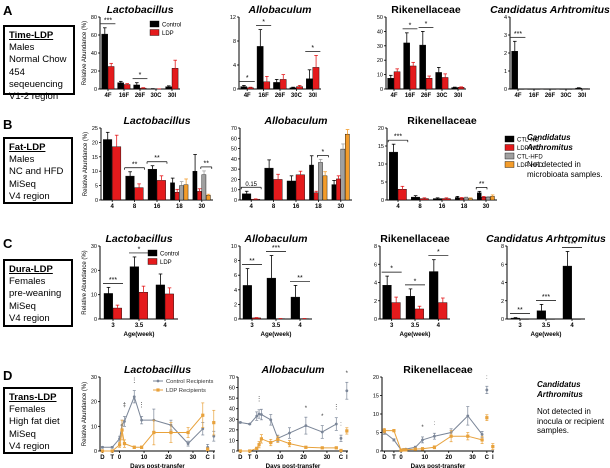 The width and height of the screenshot is (610, 468). Describe the element at coordinates (487, 378) in the screenshot. I see `significance-label: :` at that location.